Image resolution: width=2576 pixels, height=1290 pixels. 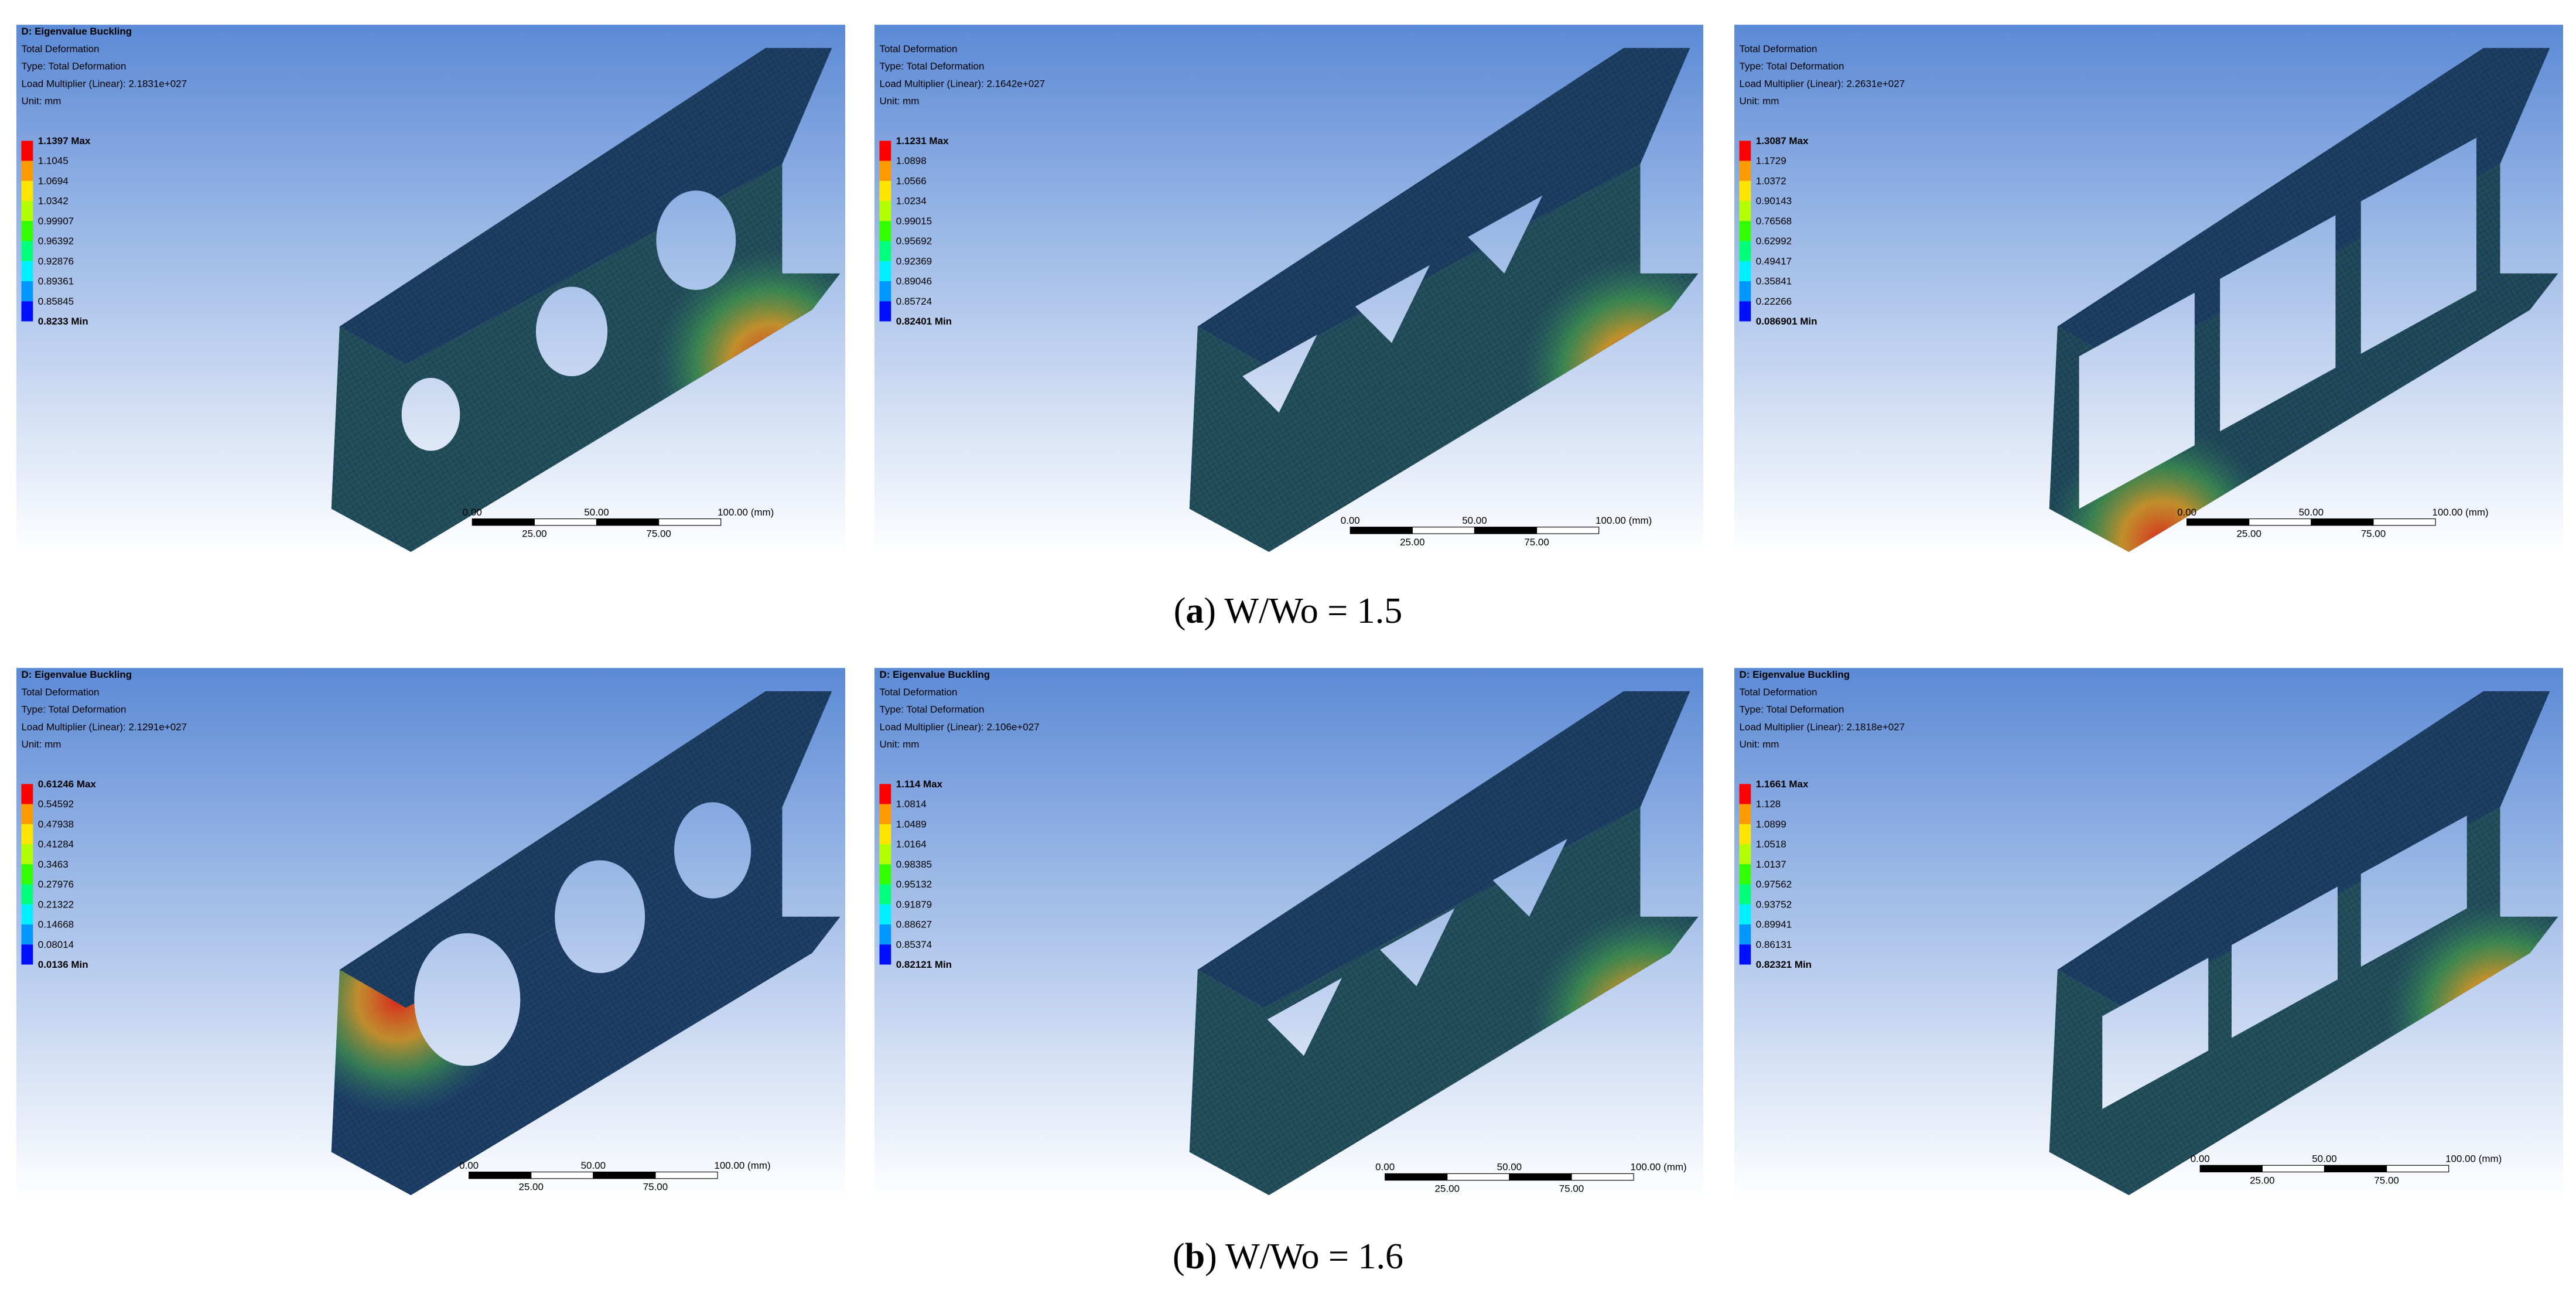 What do you see at coordinates (923, 140) in the screenshot?
I see `legend-label: 1.1231 Max` at bounding box center [923, 140].